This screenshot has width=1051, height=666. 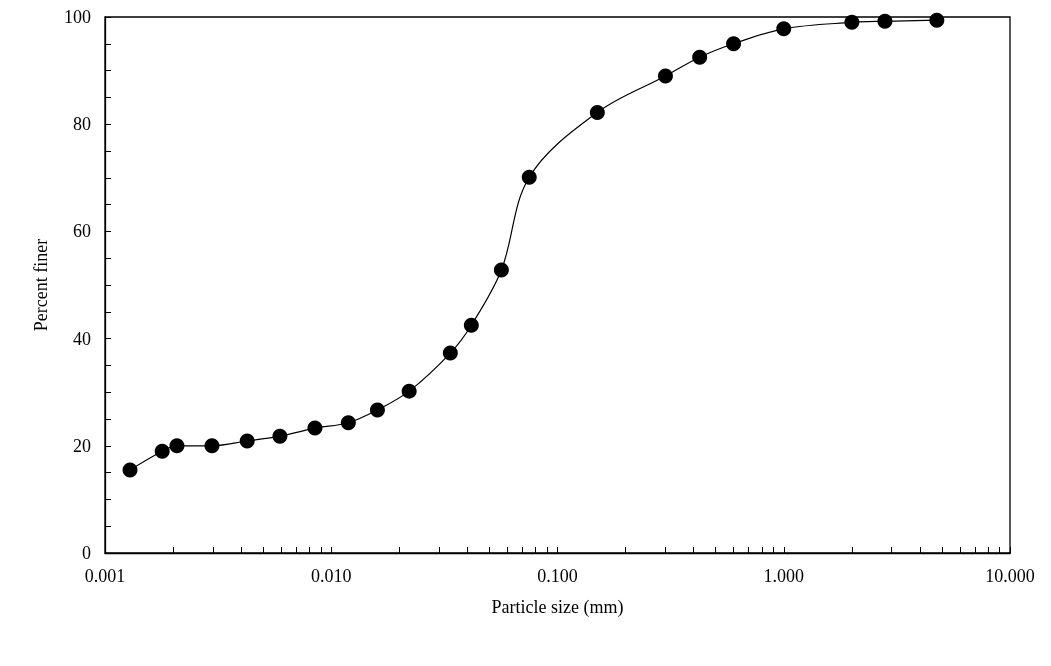 What do you see at coordinates (77, 17) in the screenshot?
I see `y-tick-label: 100` at bounding box center [77, 17].